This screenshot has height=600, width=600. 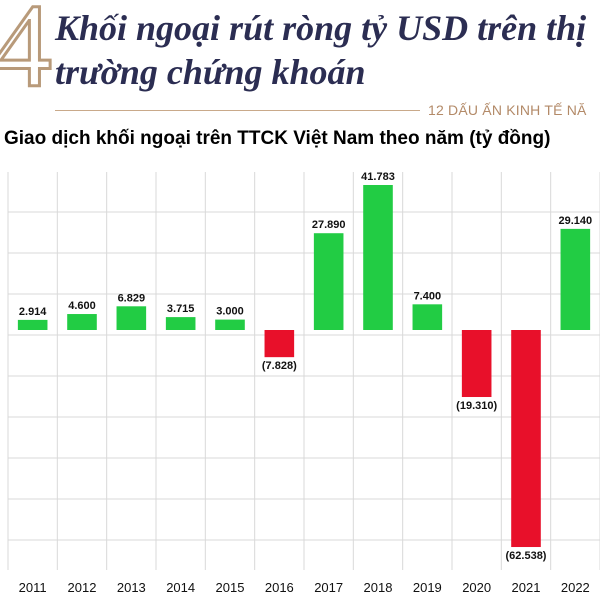 I want to click on bar-2019, so click(x=427, y=317).